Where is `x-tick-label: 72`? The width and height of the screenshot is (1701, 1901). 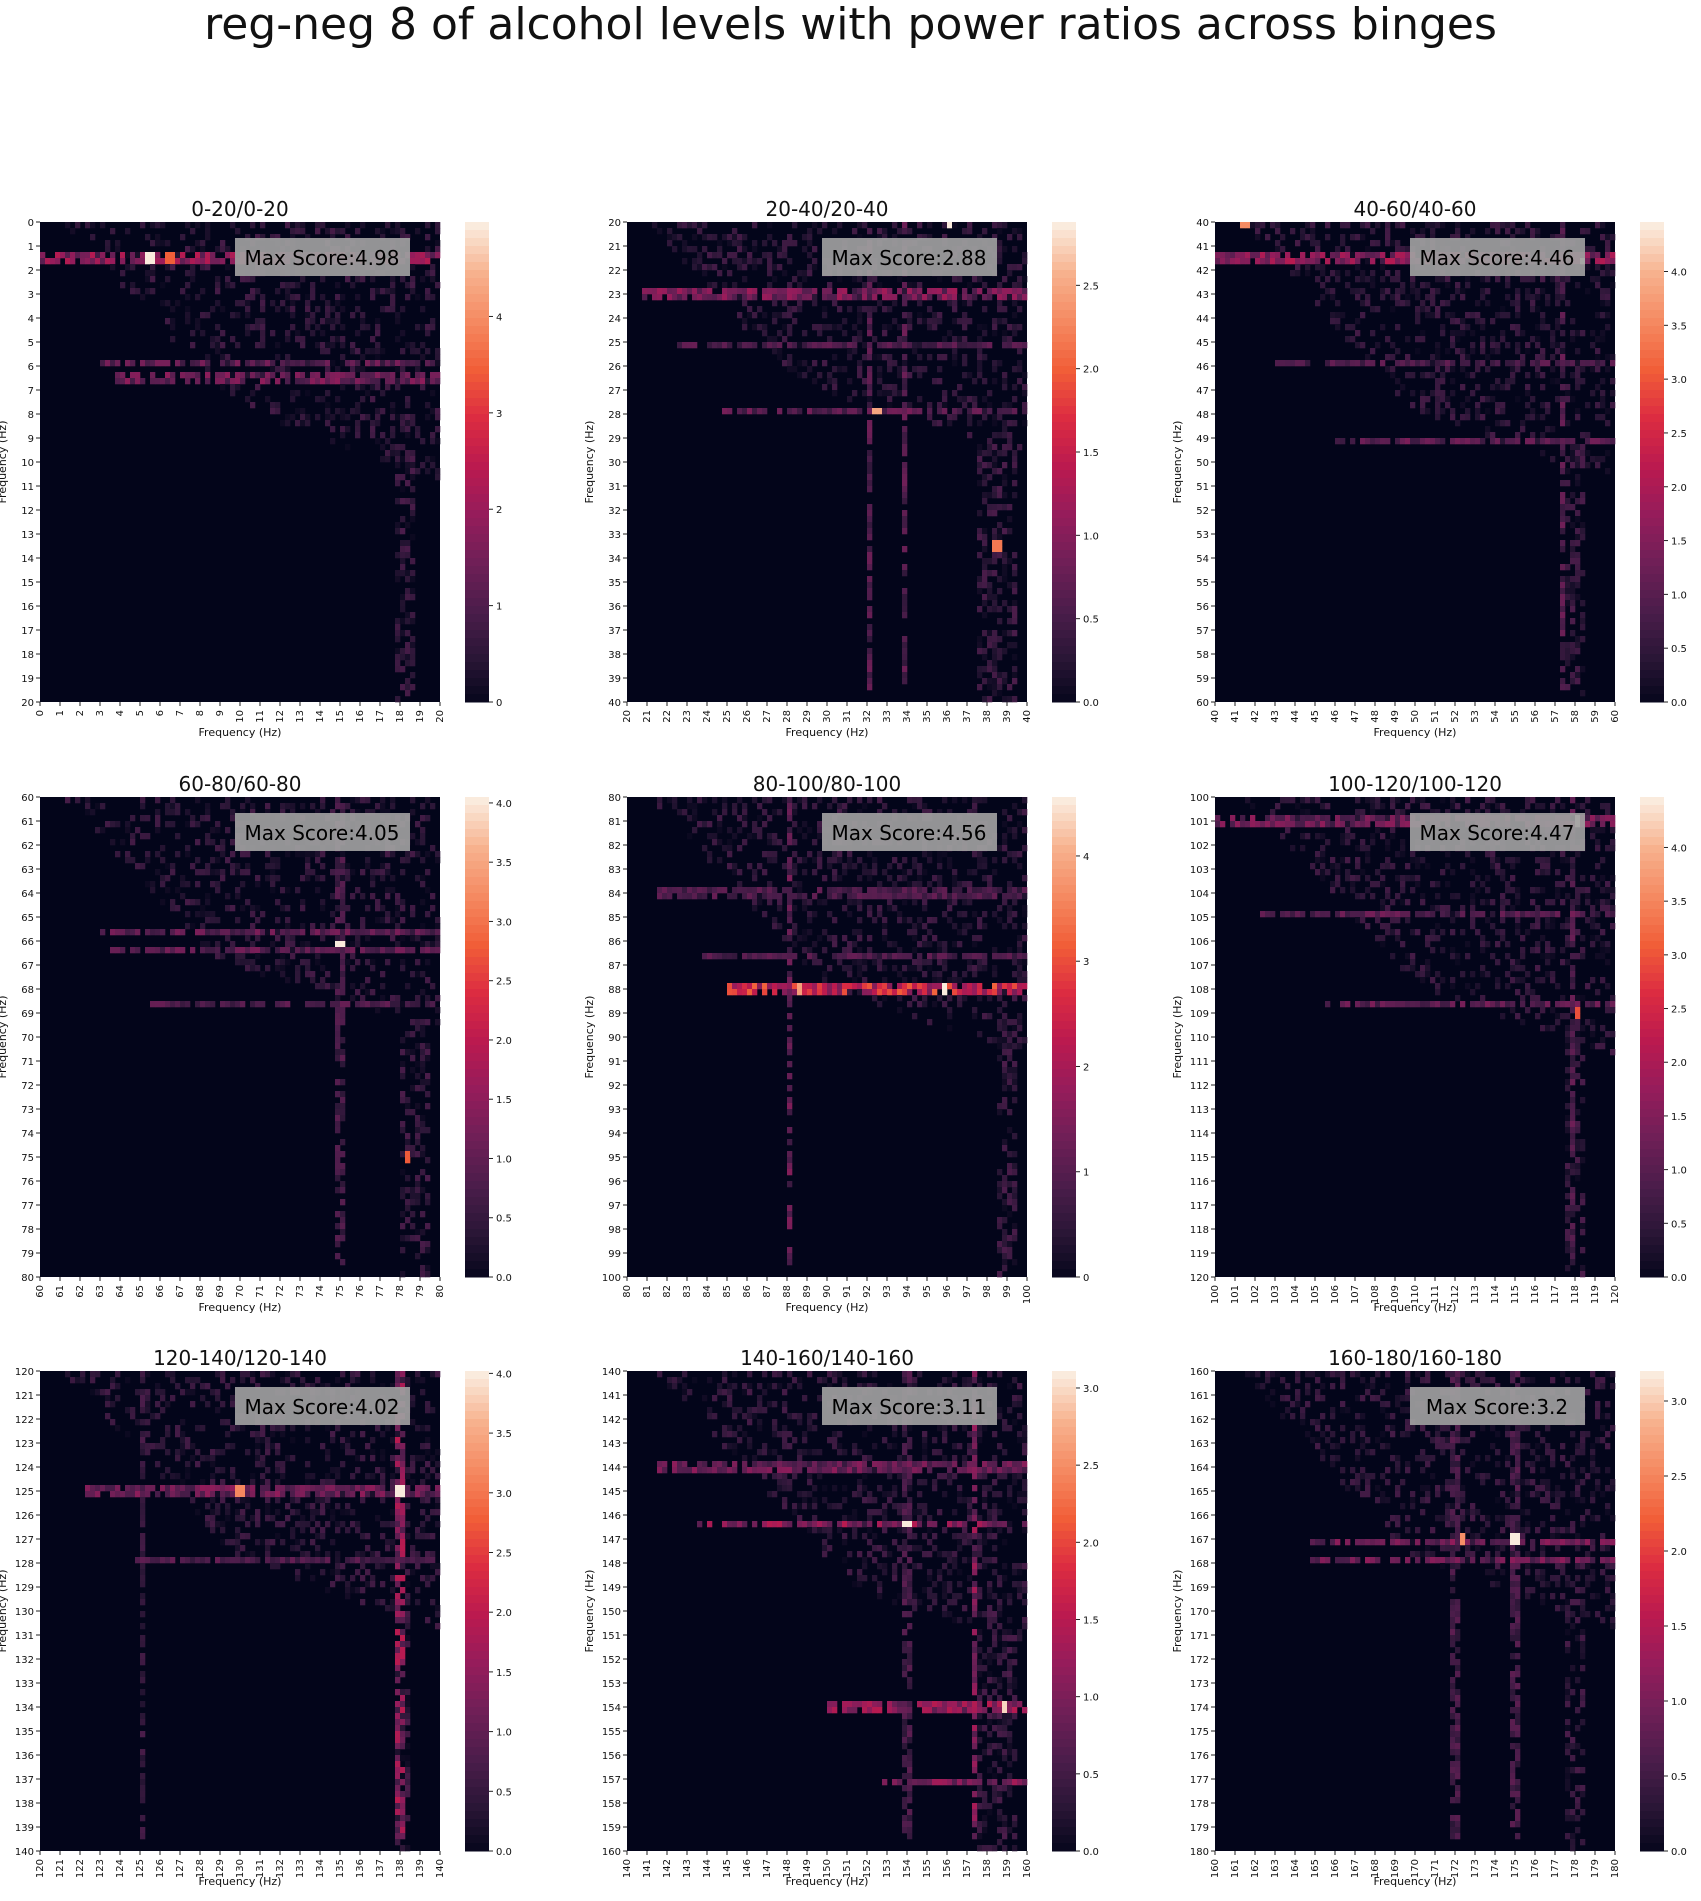
x-tick-label: 72 is located at coordinates (280, 1291).